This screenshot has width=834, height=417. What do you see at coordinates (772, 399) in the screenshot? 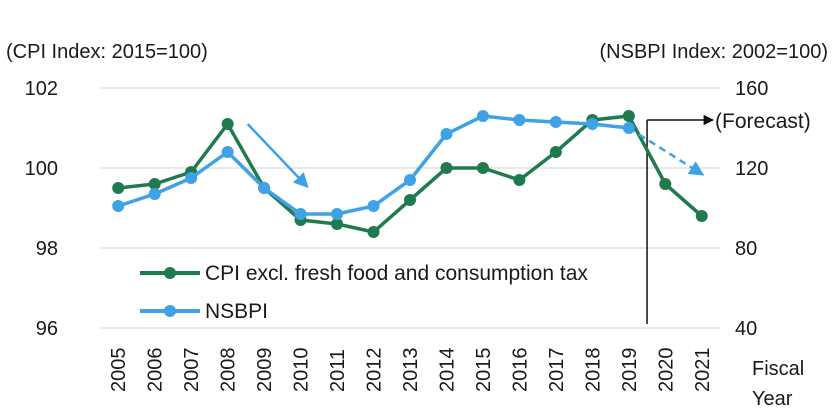
I see `x-axis-title-line2: Year` at bounding box center [772, 399].